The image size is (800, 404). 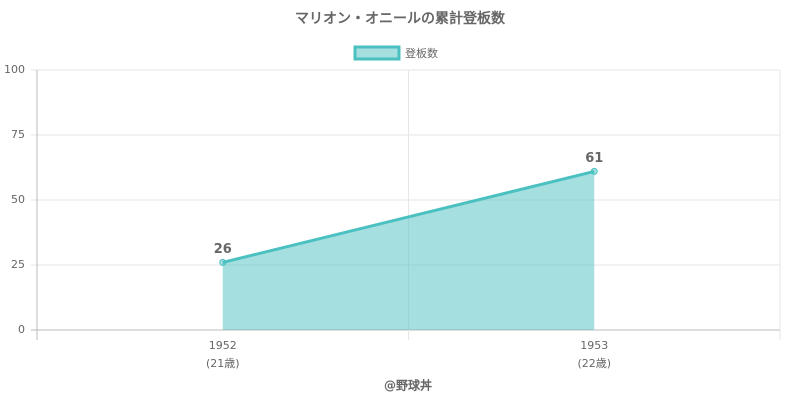 I want to click on x-tick-label: 1953, so click(x=594, y=345).